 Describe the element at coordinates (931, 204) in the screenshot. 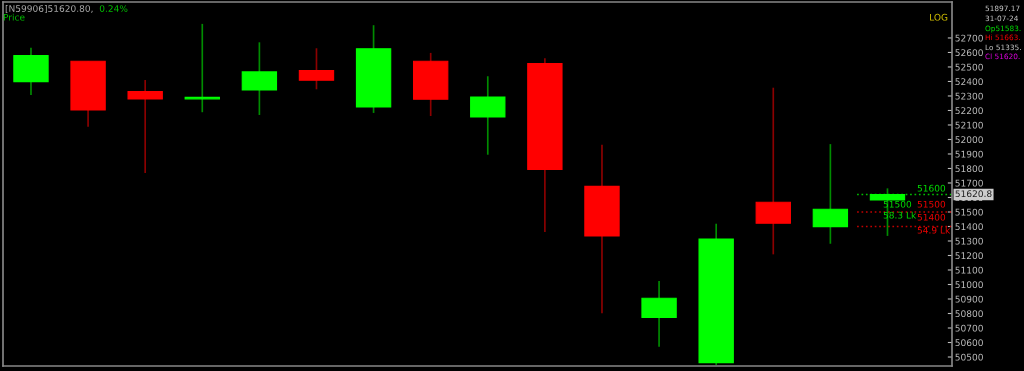

I see `annotation: 51500` at that location.